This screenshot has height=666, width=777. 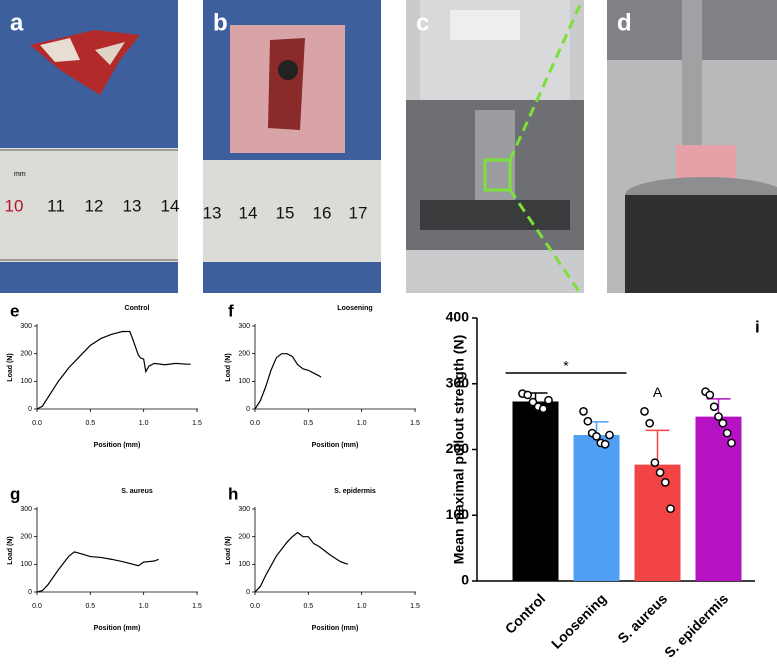 What do you see at coordinates (233, 493) in the screenshot?
I see `panel-label: h` at bounding box center [233, 493].